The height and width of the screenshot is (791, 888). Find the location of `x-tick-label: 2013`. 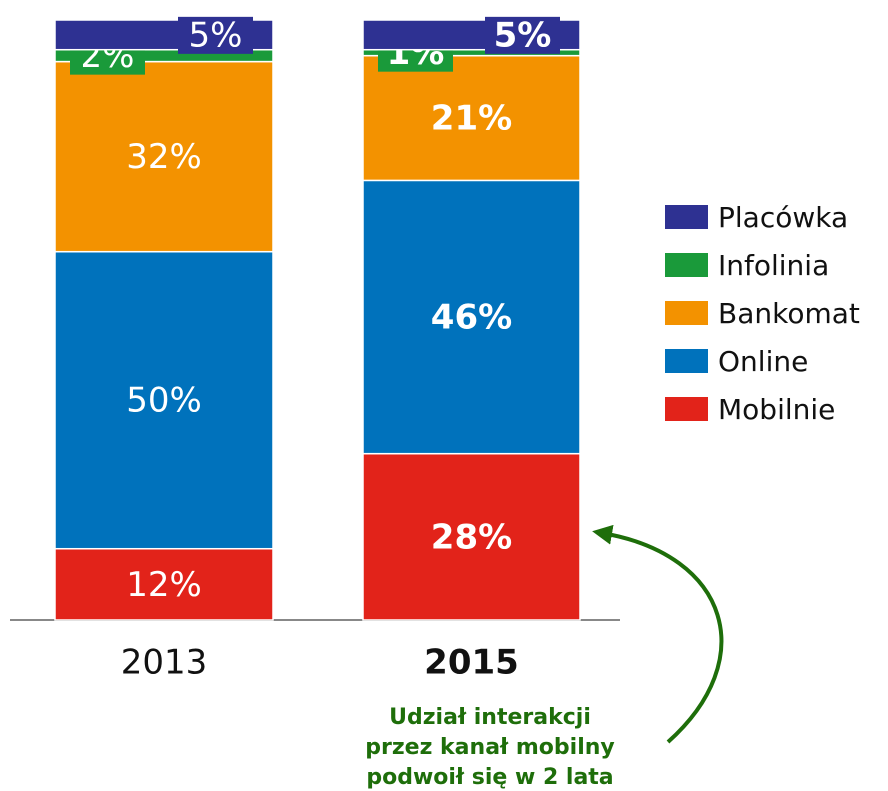

x-tick-label: 2013 is located at coordinates (164, 663).